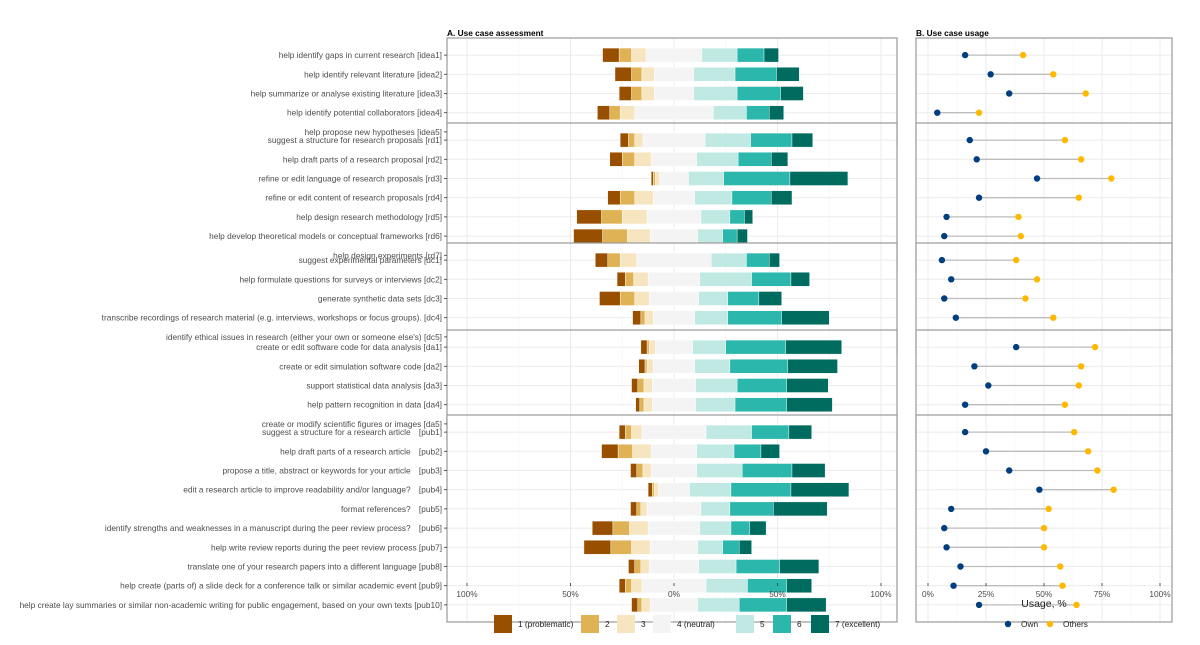  Describe the element at coordinates (607, 624) in the screenshot. I see `legend-label: 2` at that location.